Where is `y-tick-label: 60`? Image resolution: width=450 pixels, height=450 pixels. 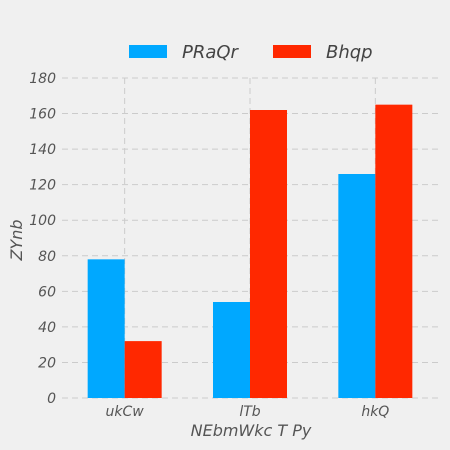
y-tick-label: 60 is located at coordinates (47, 292).